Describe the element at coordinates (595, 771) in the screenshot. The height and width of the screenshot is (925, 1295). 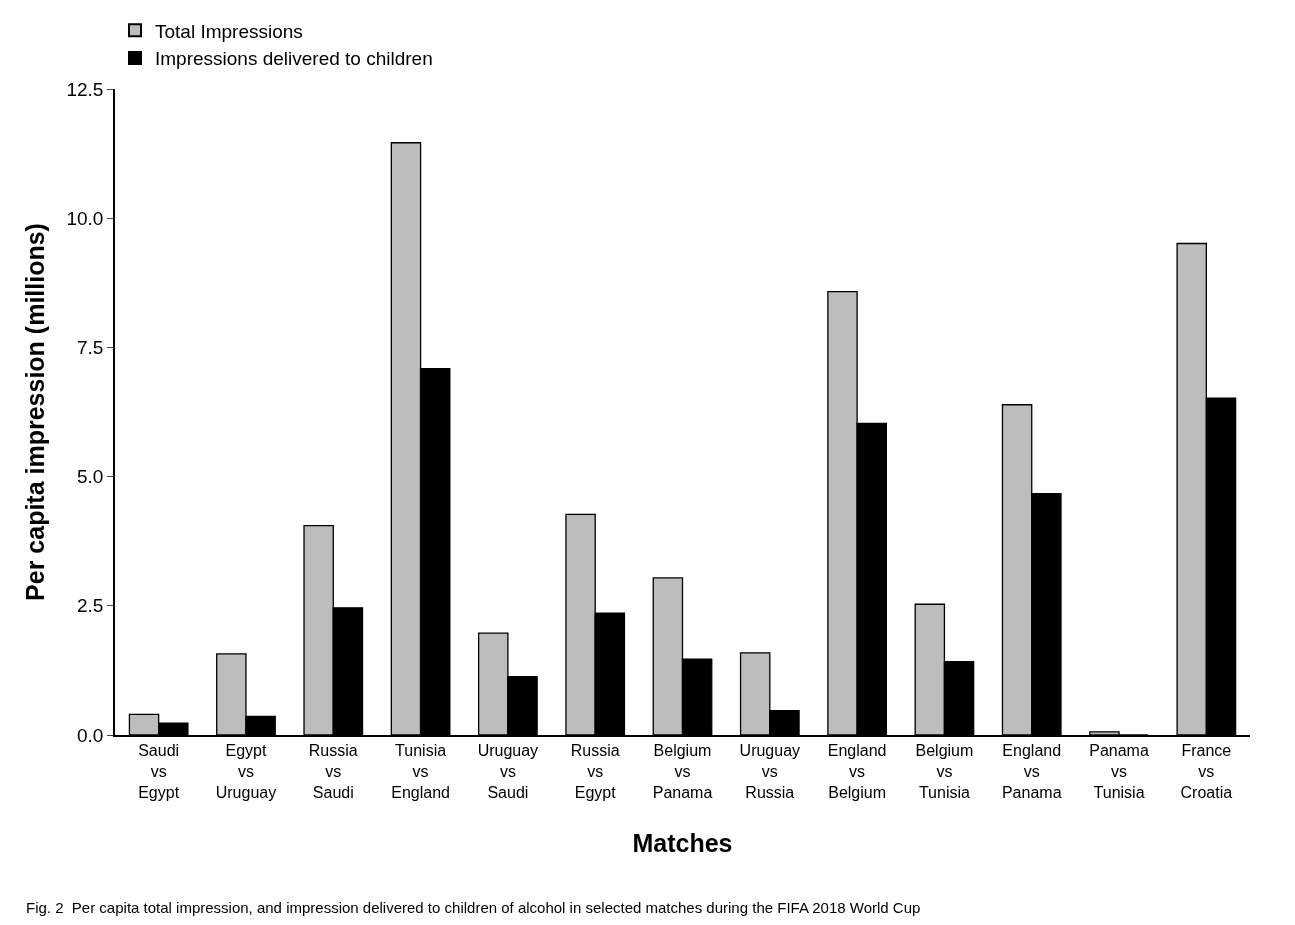
I see `x-tick-label: Russia vs Egypt` at that location.